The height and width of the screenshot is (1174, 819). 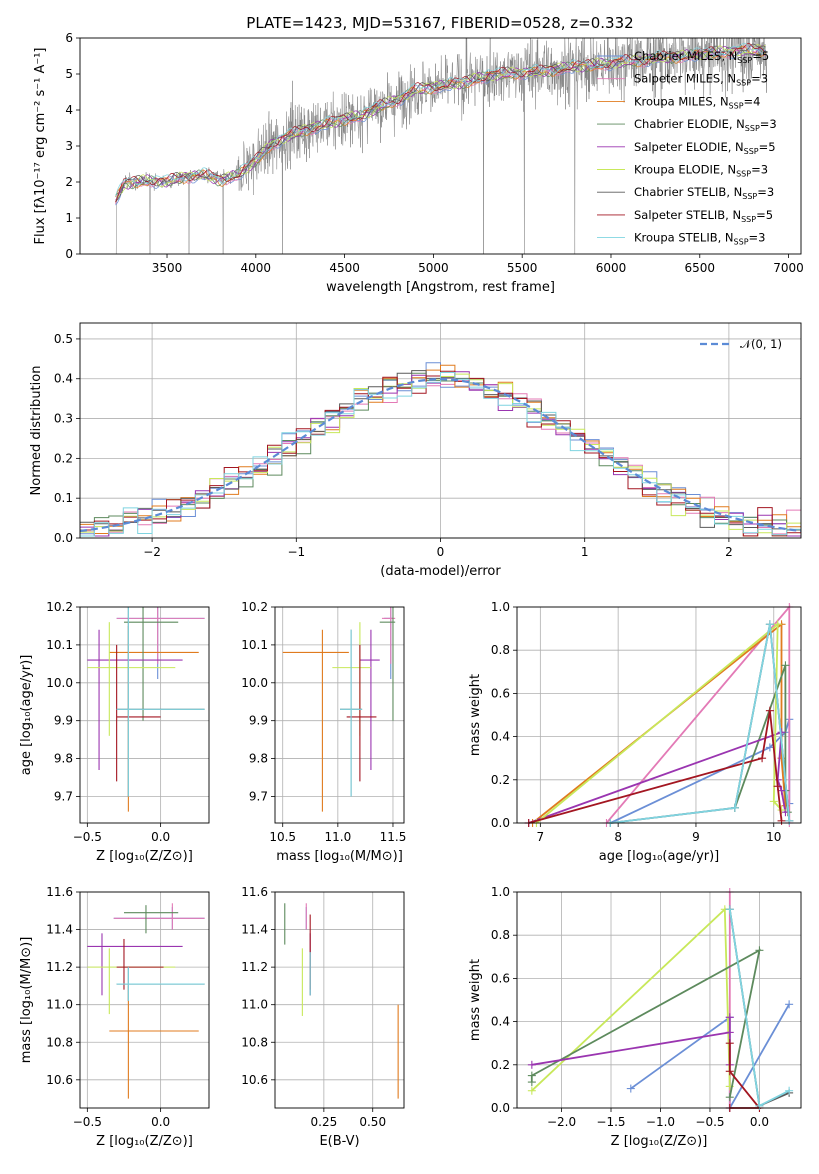 What do you see at coordinates (701, 57) in the screenshot?
I see `legend-entry: Chabrier MILES, NSSP=5` at bounding box center [701, 57].